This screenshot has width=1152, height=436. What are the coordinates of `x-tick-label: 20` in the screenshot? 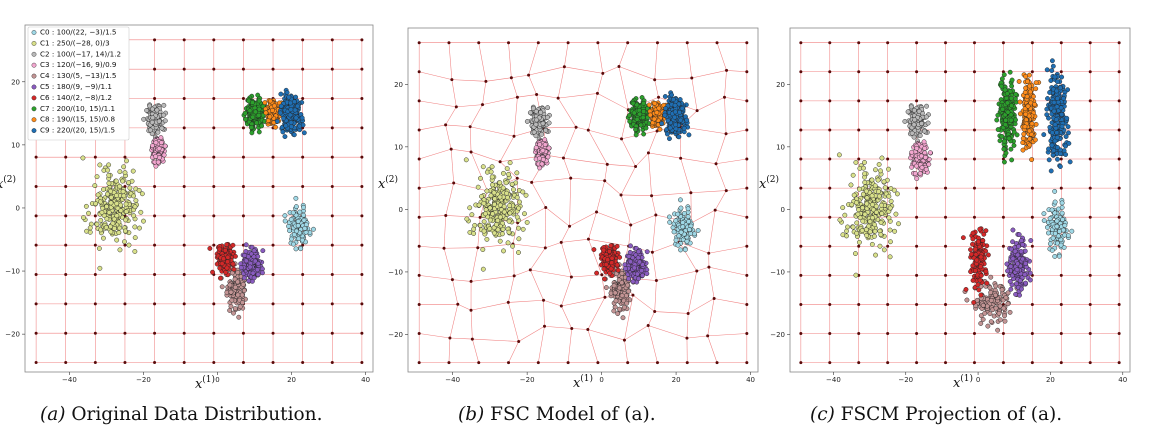 It's located at (676, 380).